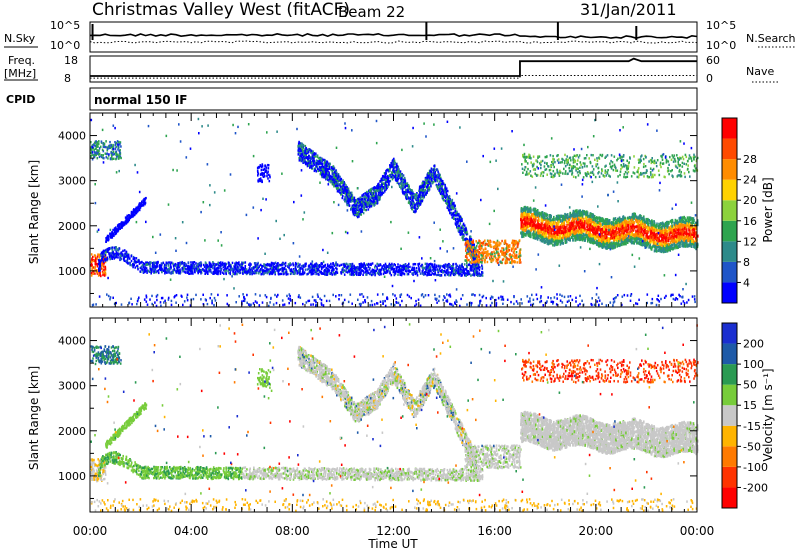 This screenshot has height=554, width=800. I want to click on cpid-value: normal 150 IF, so click(141, 100).